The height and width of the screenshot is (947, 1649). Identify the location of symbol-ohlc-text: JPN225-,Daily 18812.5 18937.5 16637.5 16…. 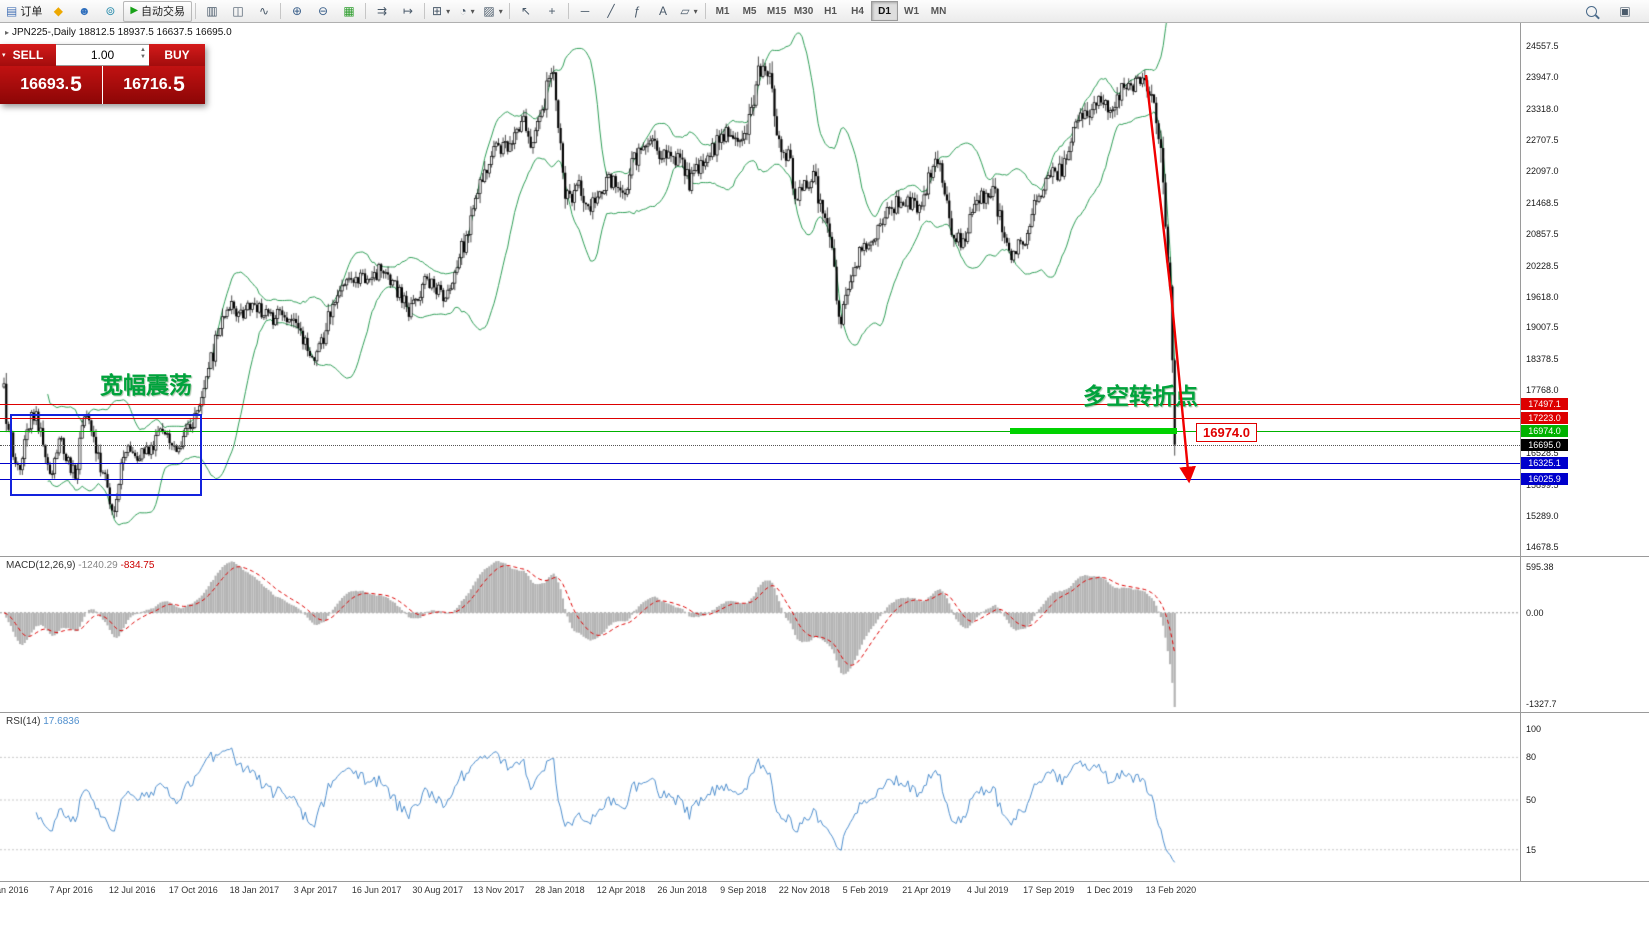
(122, 32).